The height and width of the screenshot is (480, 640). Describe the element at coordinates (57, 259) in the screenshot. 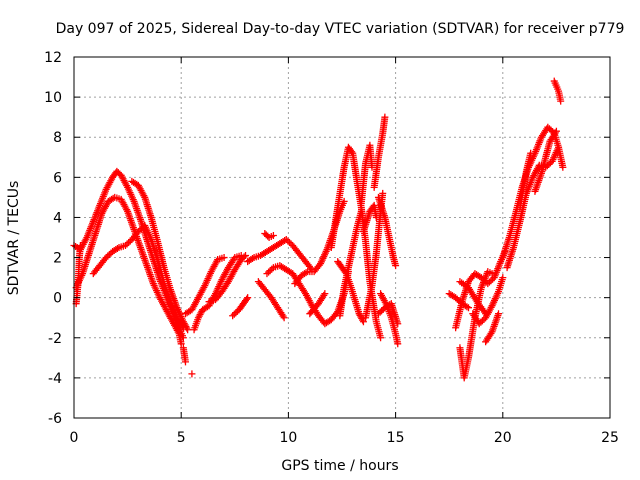

I see `y-tick-label: 2` at that location.